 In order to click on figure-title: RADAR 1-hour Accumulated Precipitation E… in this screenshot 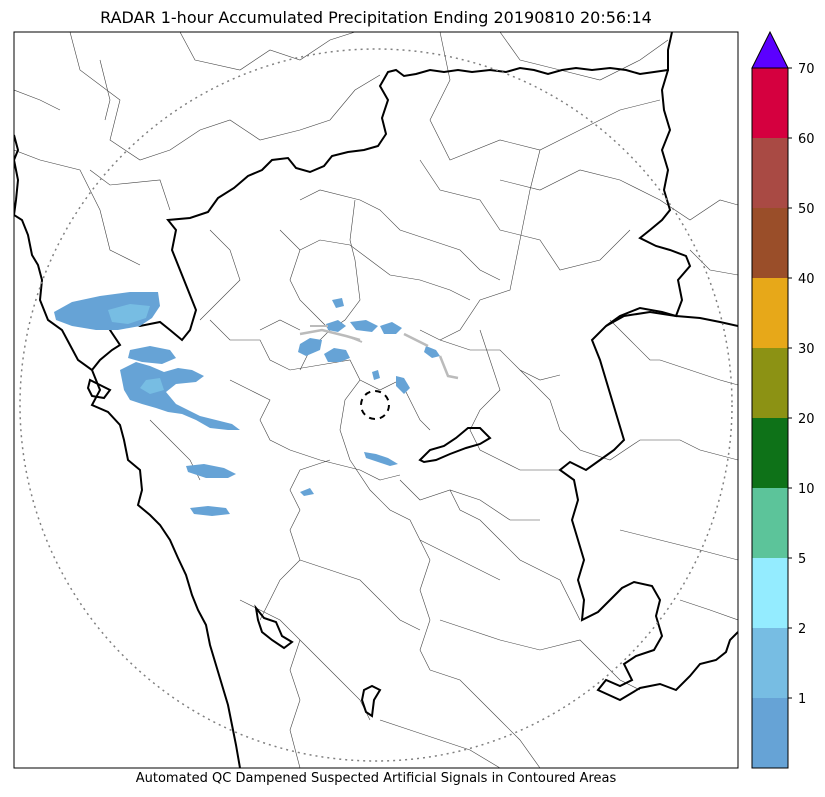, I will do `click(376, 17)`.